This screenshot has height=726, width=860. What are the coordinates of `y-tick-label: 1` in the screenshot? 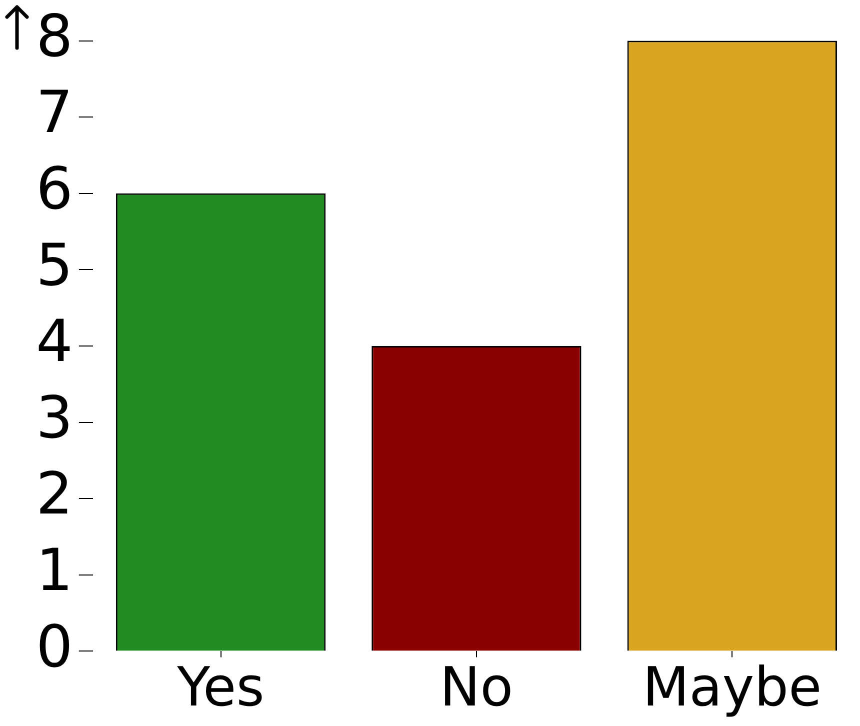 It's located at (54, 570).